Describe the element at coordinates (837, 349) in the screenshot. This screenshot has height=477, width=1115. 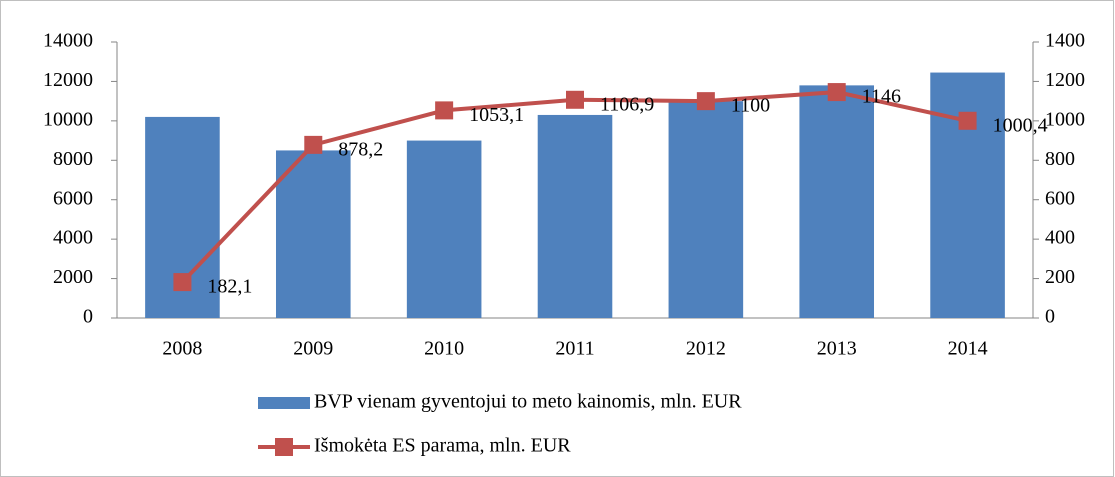
I see `x-tick-label: 2013` at that location.